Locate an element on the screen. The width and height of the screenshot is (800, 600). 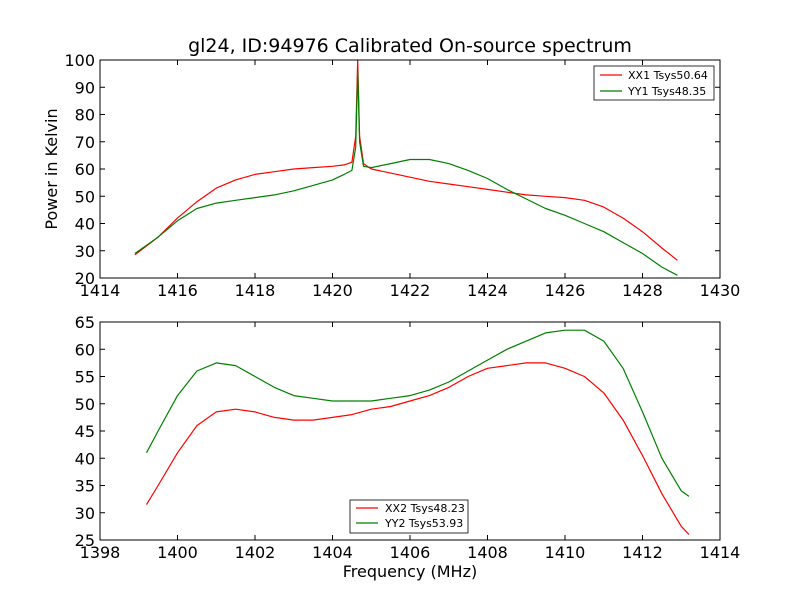
x-tick-label: 1416 is located at coordinates (177, 290).